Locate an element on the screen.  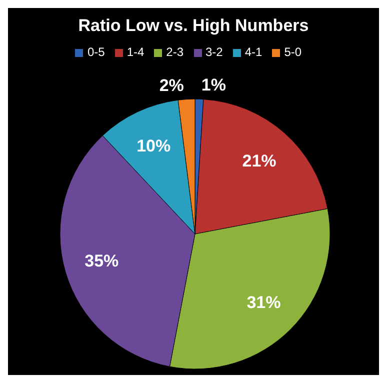
legend-label: 5-0 is located at coordinates (293, 52).